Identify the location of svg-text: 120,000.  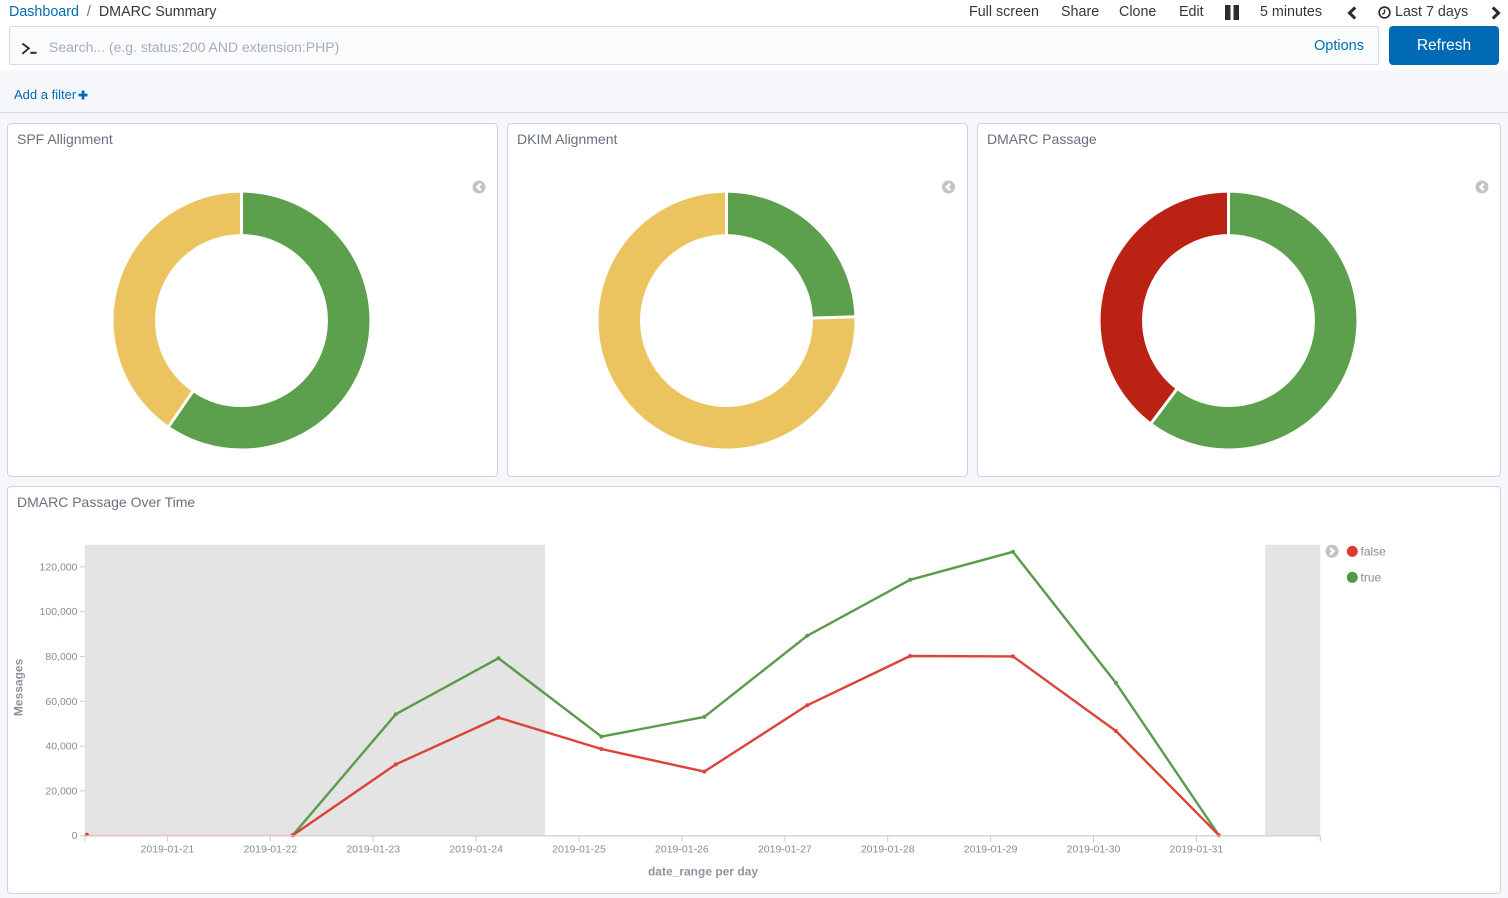
(59, 567).